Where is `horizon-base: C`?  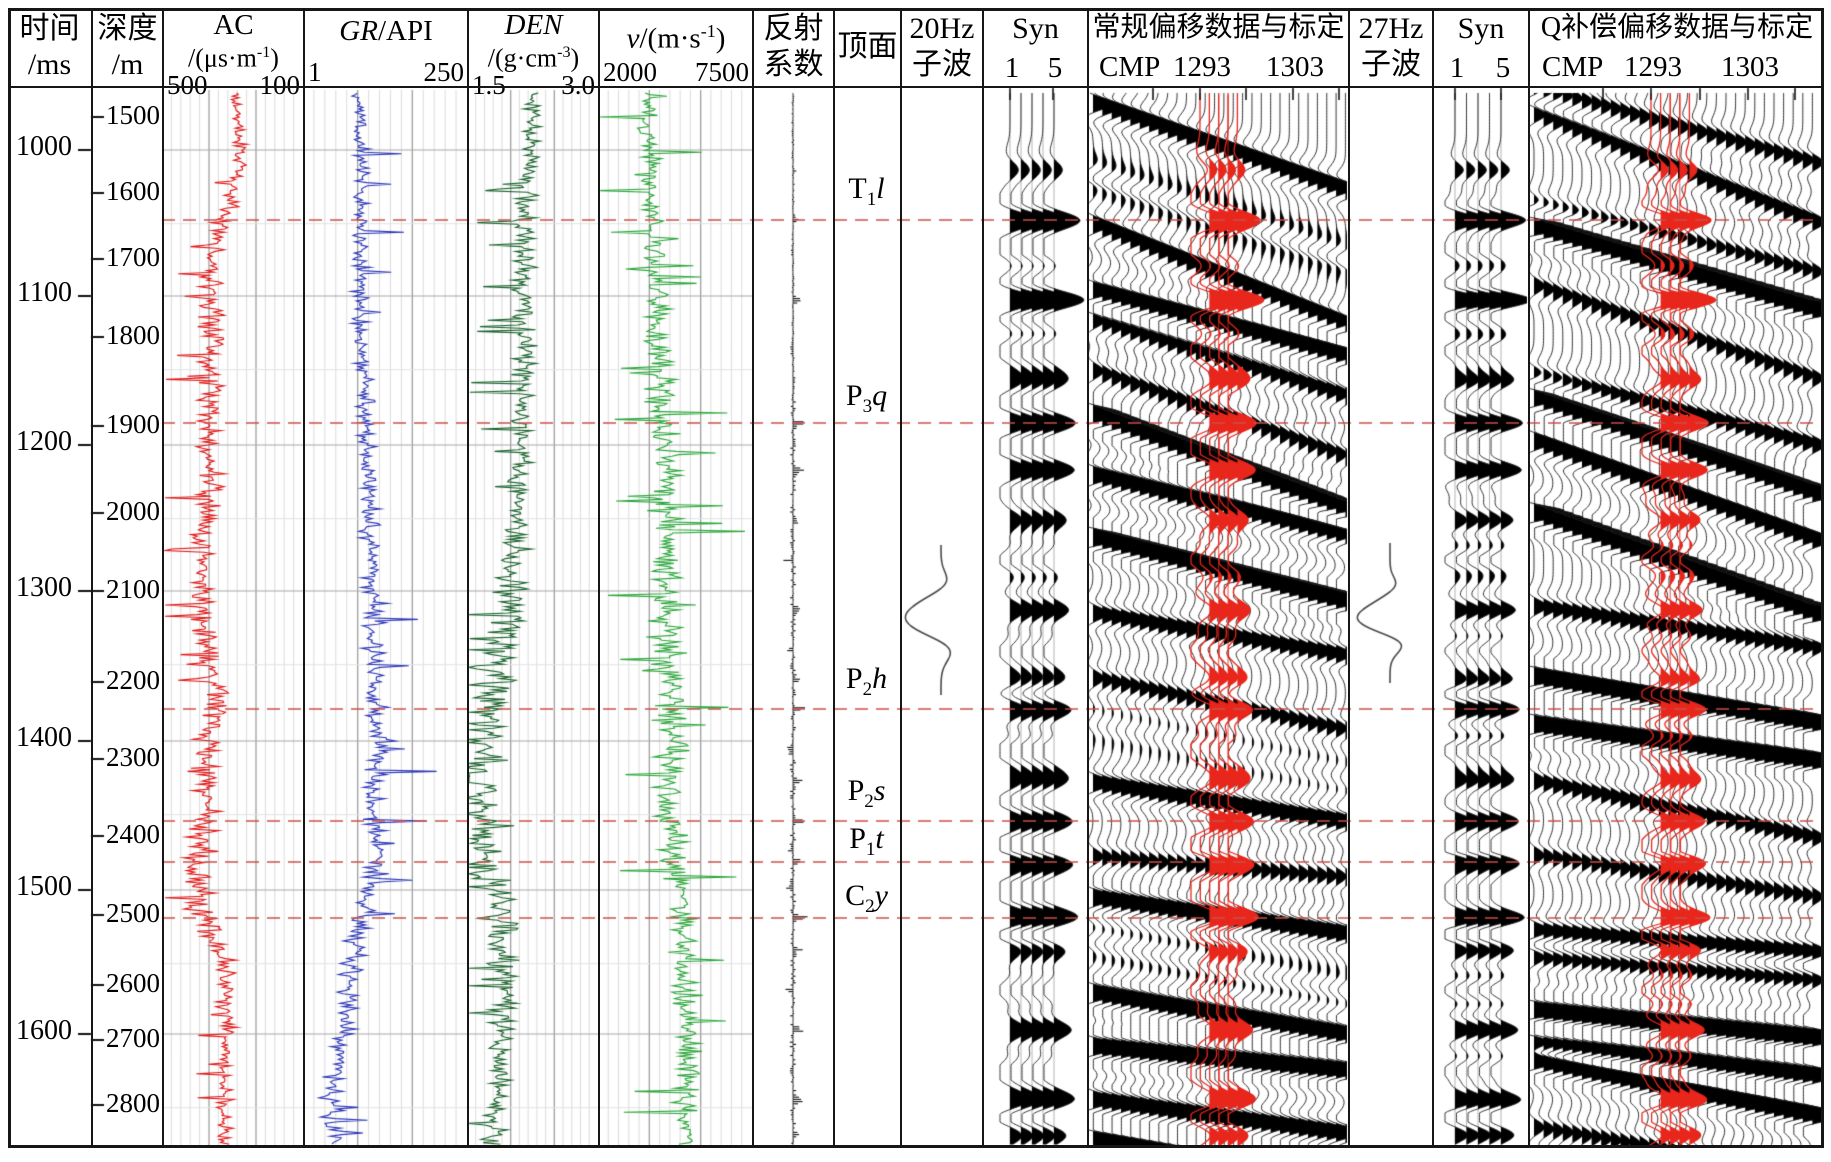 horizon-base: C is located at coordinates (855, 895).